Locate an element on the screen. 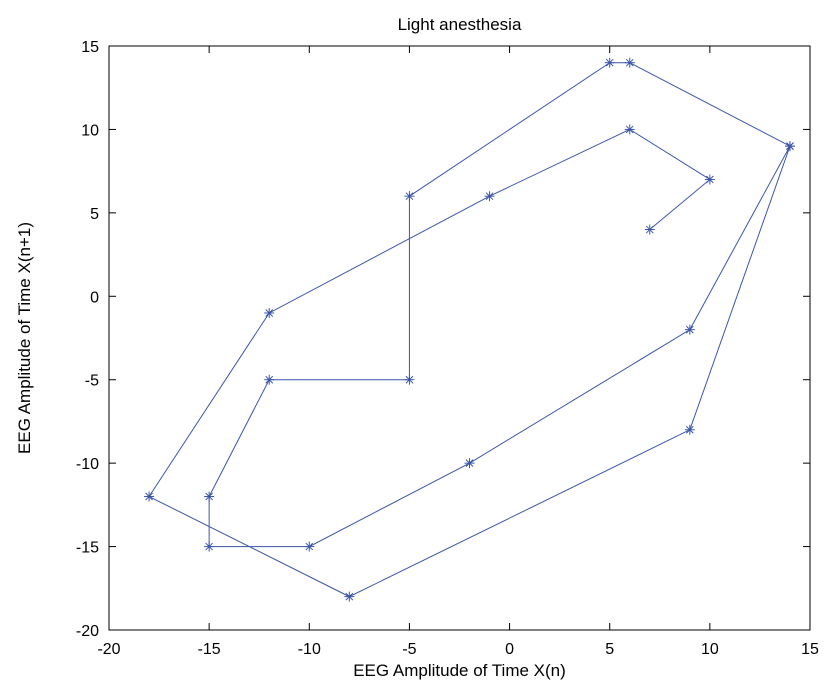 The image size is (839, 689). chart-title: Light anesthesia is located at coordinates (460, 24).